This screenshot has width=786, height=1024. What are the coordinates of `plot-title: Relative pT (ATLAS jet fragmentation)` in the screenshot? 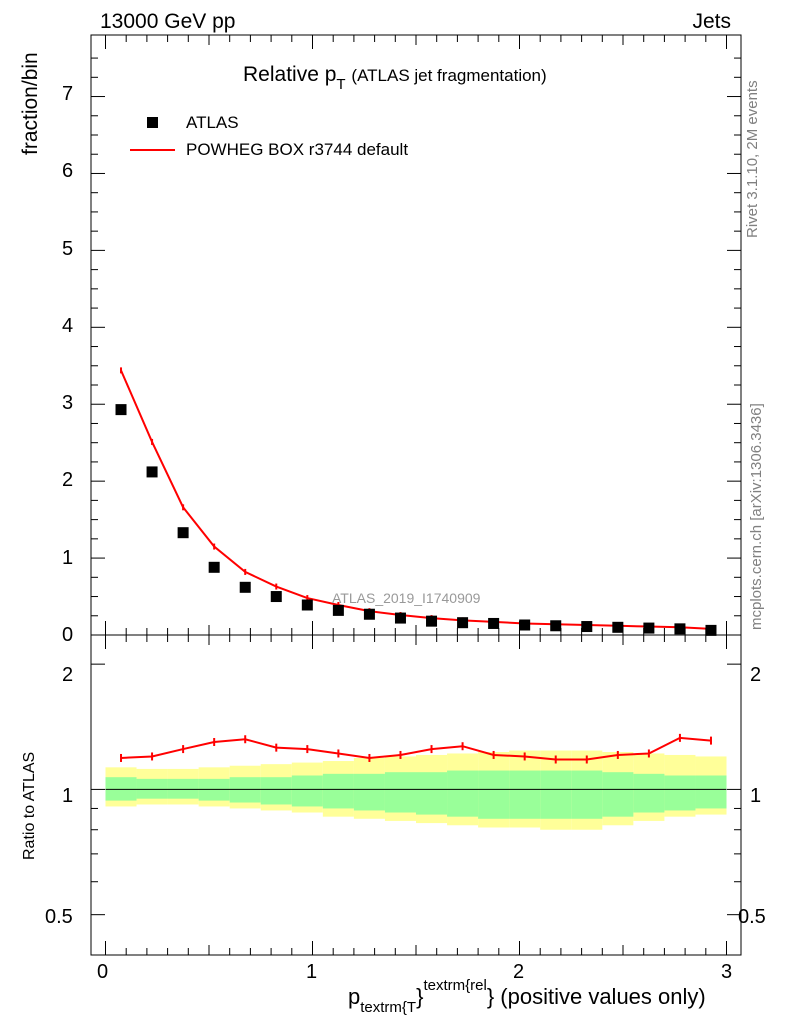 It's located at (395, 77).